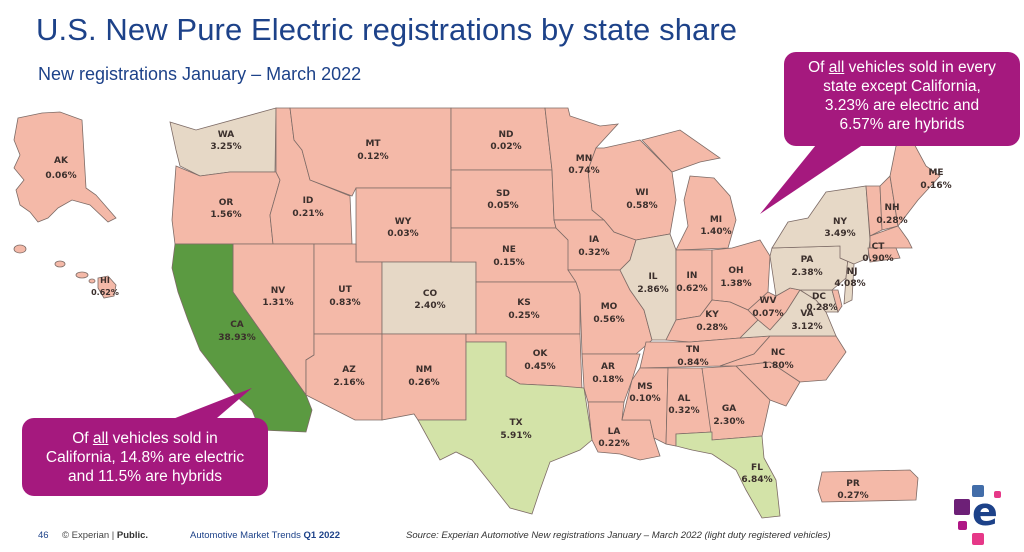 This screenshot has height=552, width=1024. I want to click on svg-text: FL, so click(757, 468).